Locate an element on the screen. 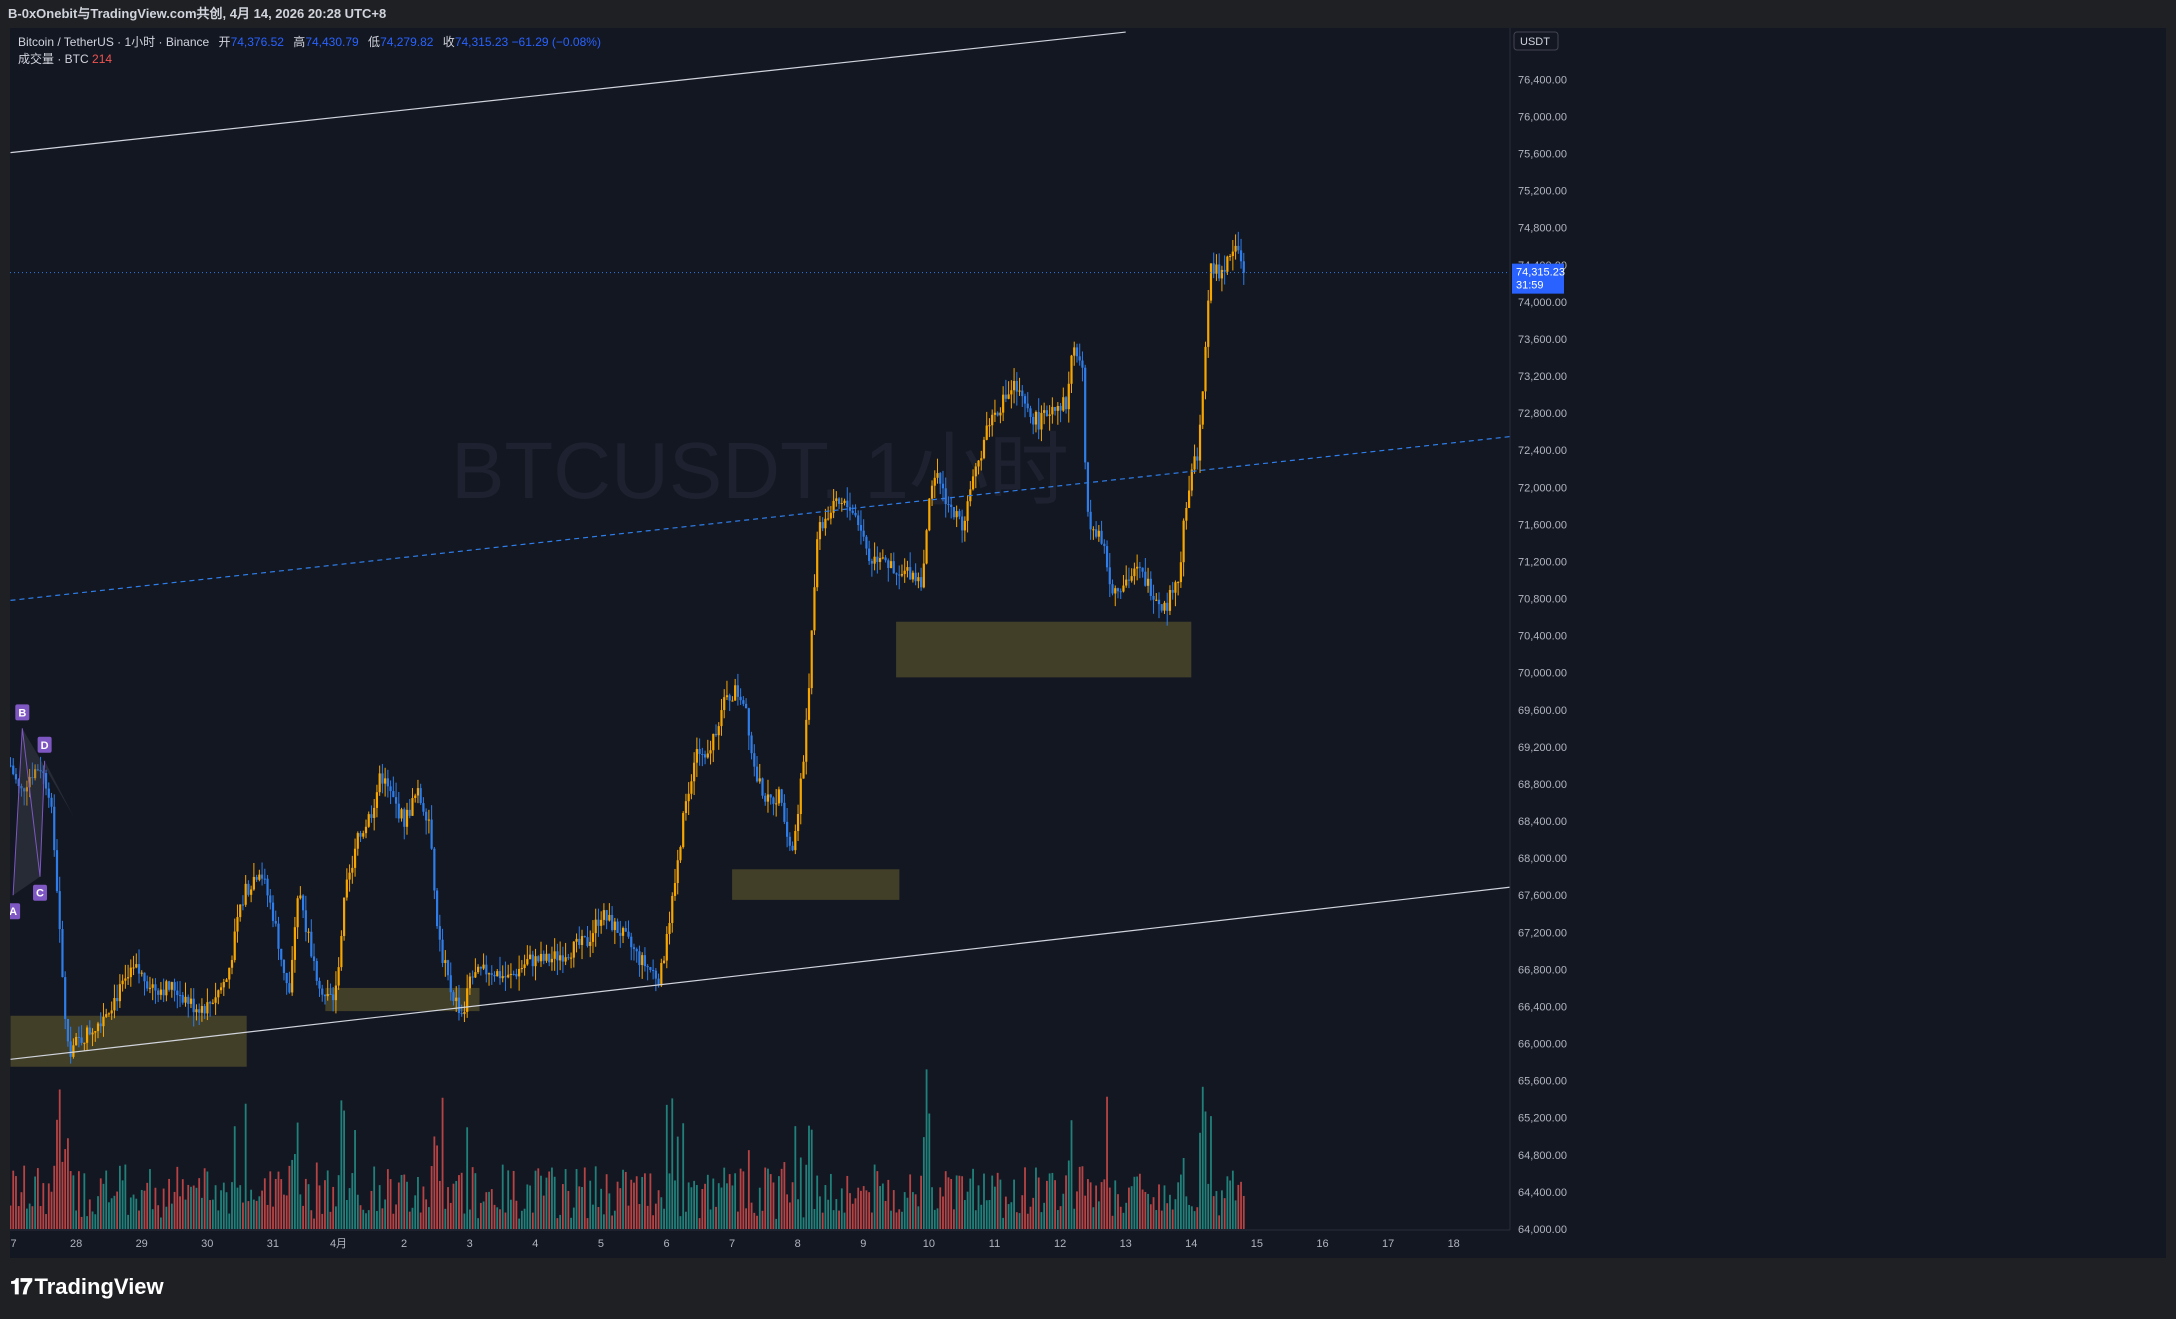  footer: 𝟏𝟕 TradingView is located at coordinates (1088, 1288).